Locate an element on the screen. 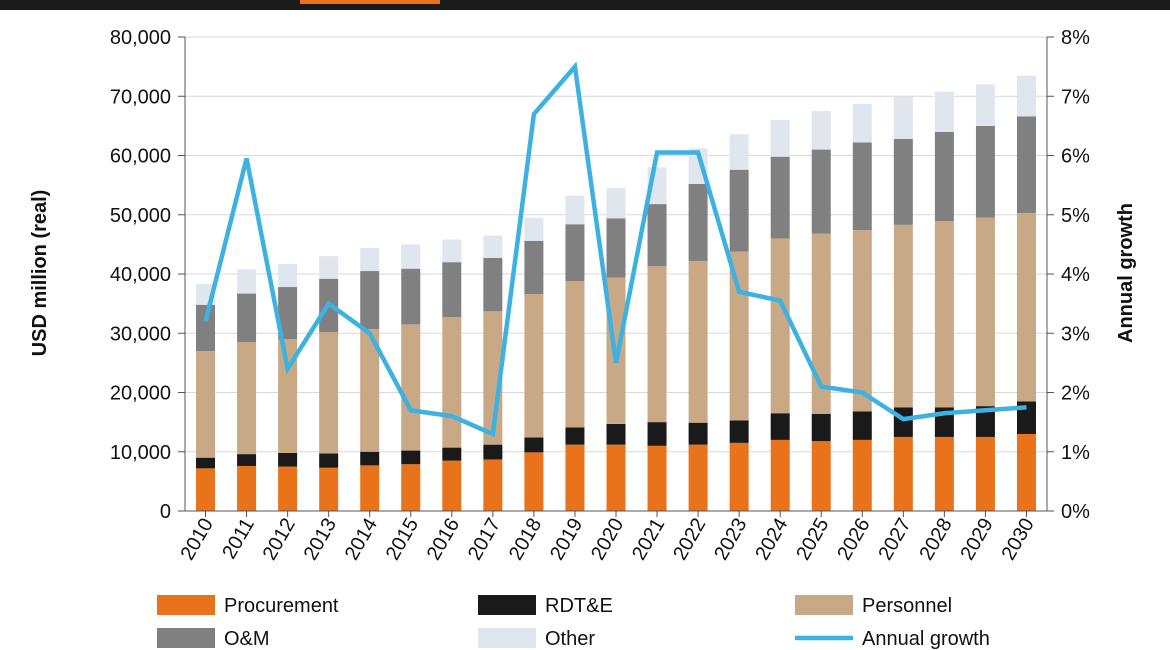  legend-label-o-m: O&M is located at coordinates (247, 639).